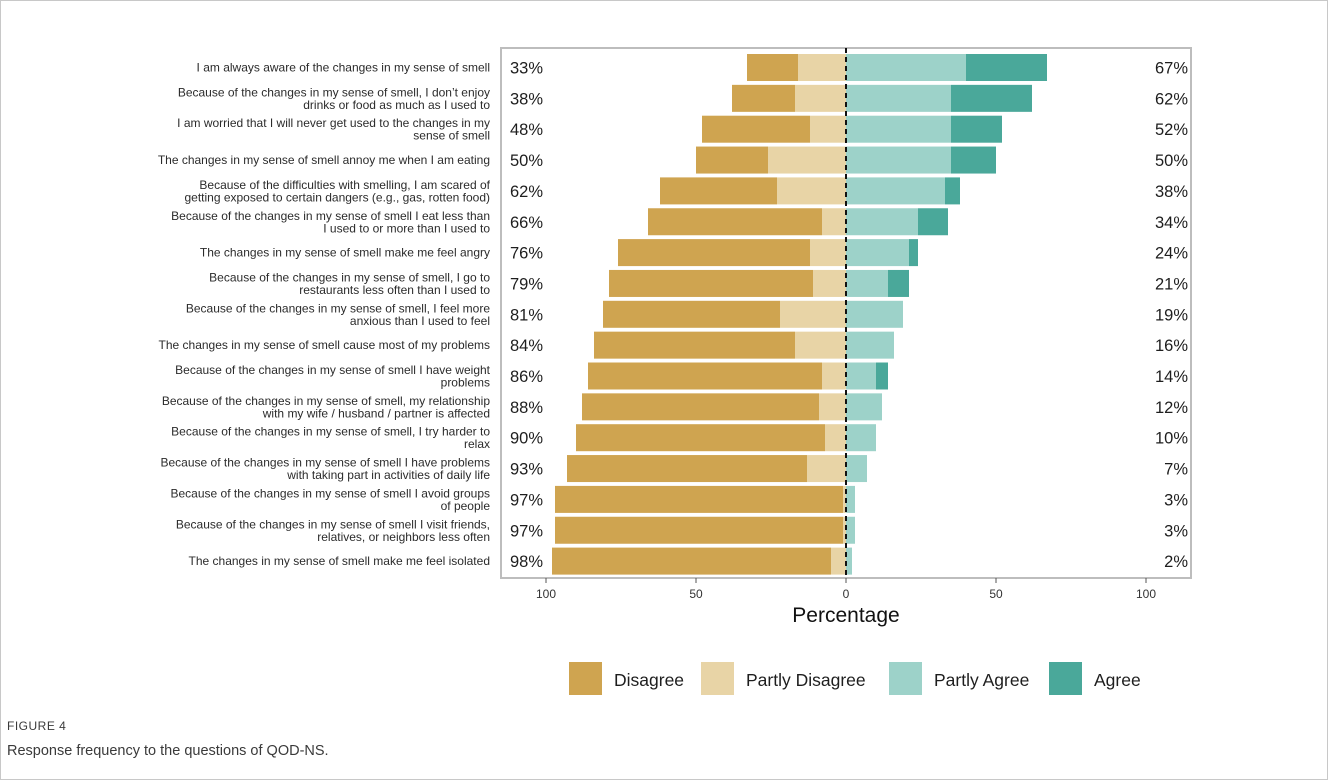 Image resolution: width=1328 pixels, height=780 pixels. What do you see at coordinates (806, 680) in the screenshot?
I see `legend-label-partly-disagree: Partly Disagree` at bounding box center [806, 680].